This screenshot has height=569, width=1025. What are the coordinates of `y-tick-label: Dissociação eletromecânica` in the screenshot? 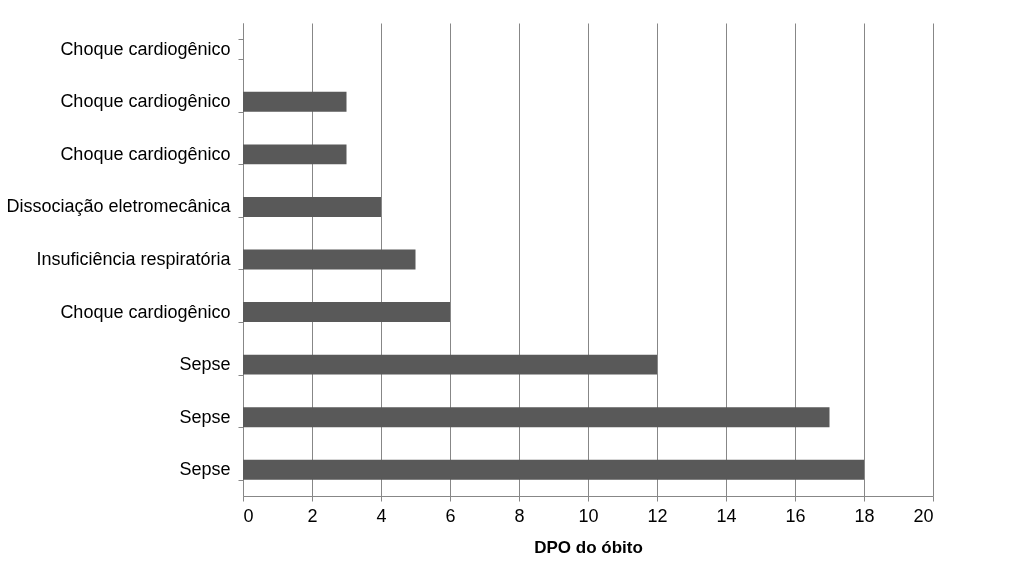 It's located at (119, 206).